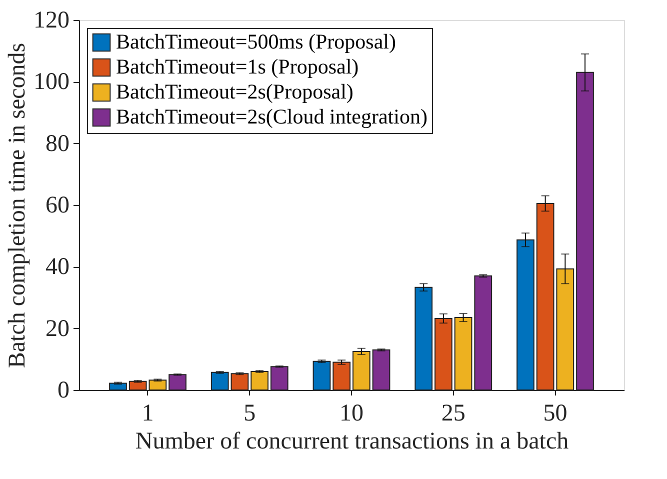  I want to click on x-axis-title: Number of concurrent transactions in a batch, so click(352, 441).